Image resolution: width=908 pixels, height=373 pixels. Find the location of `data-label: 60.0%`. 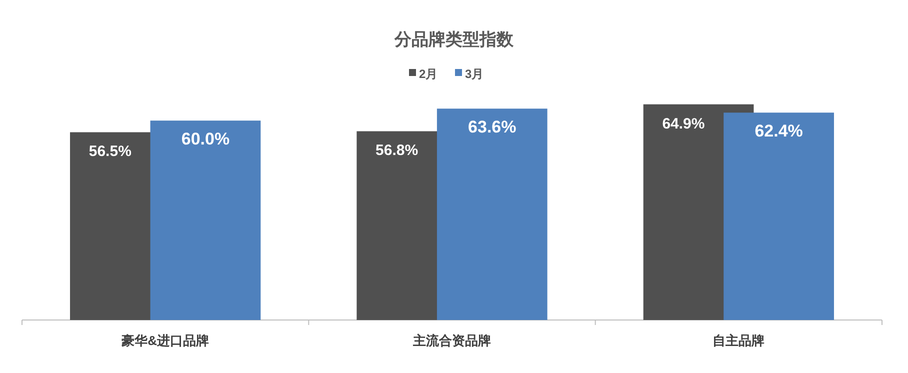

data-label: 60.0% is located at coordinates (205, 139).